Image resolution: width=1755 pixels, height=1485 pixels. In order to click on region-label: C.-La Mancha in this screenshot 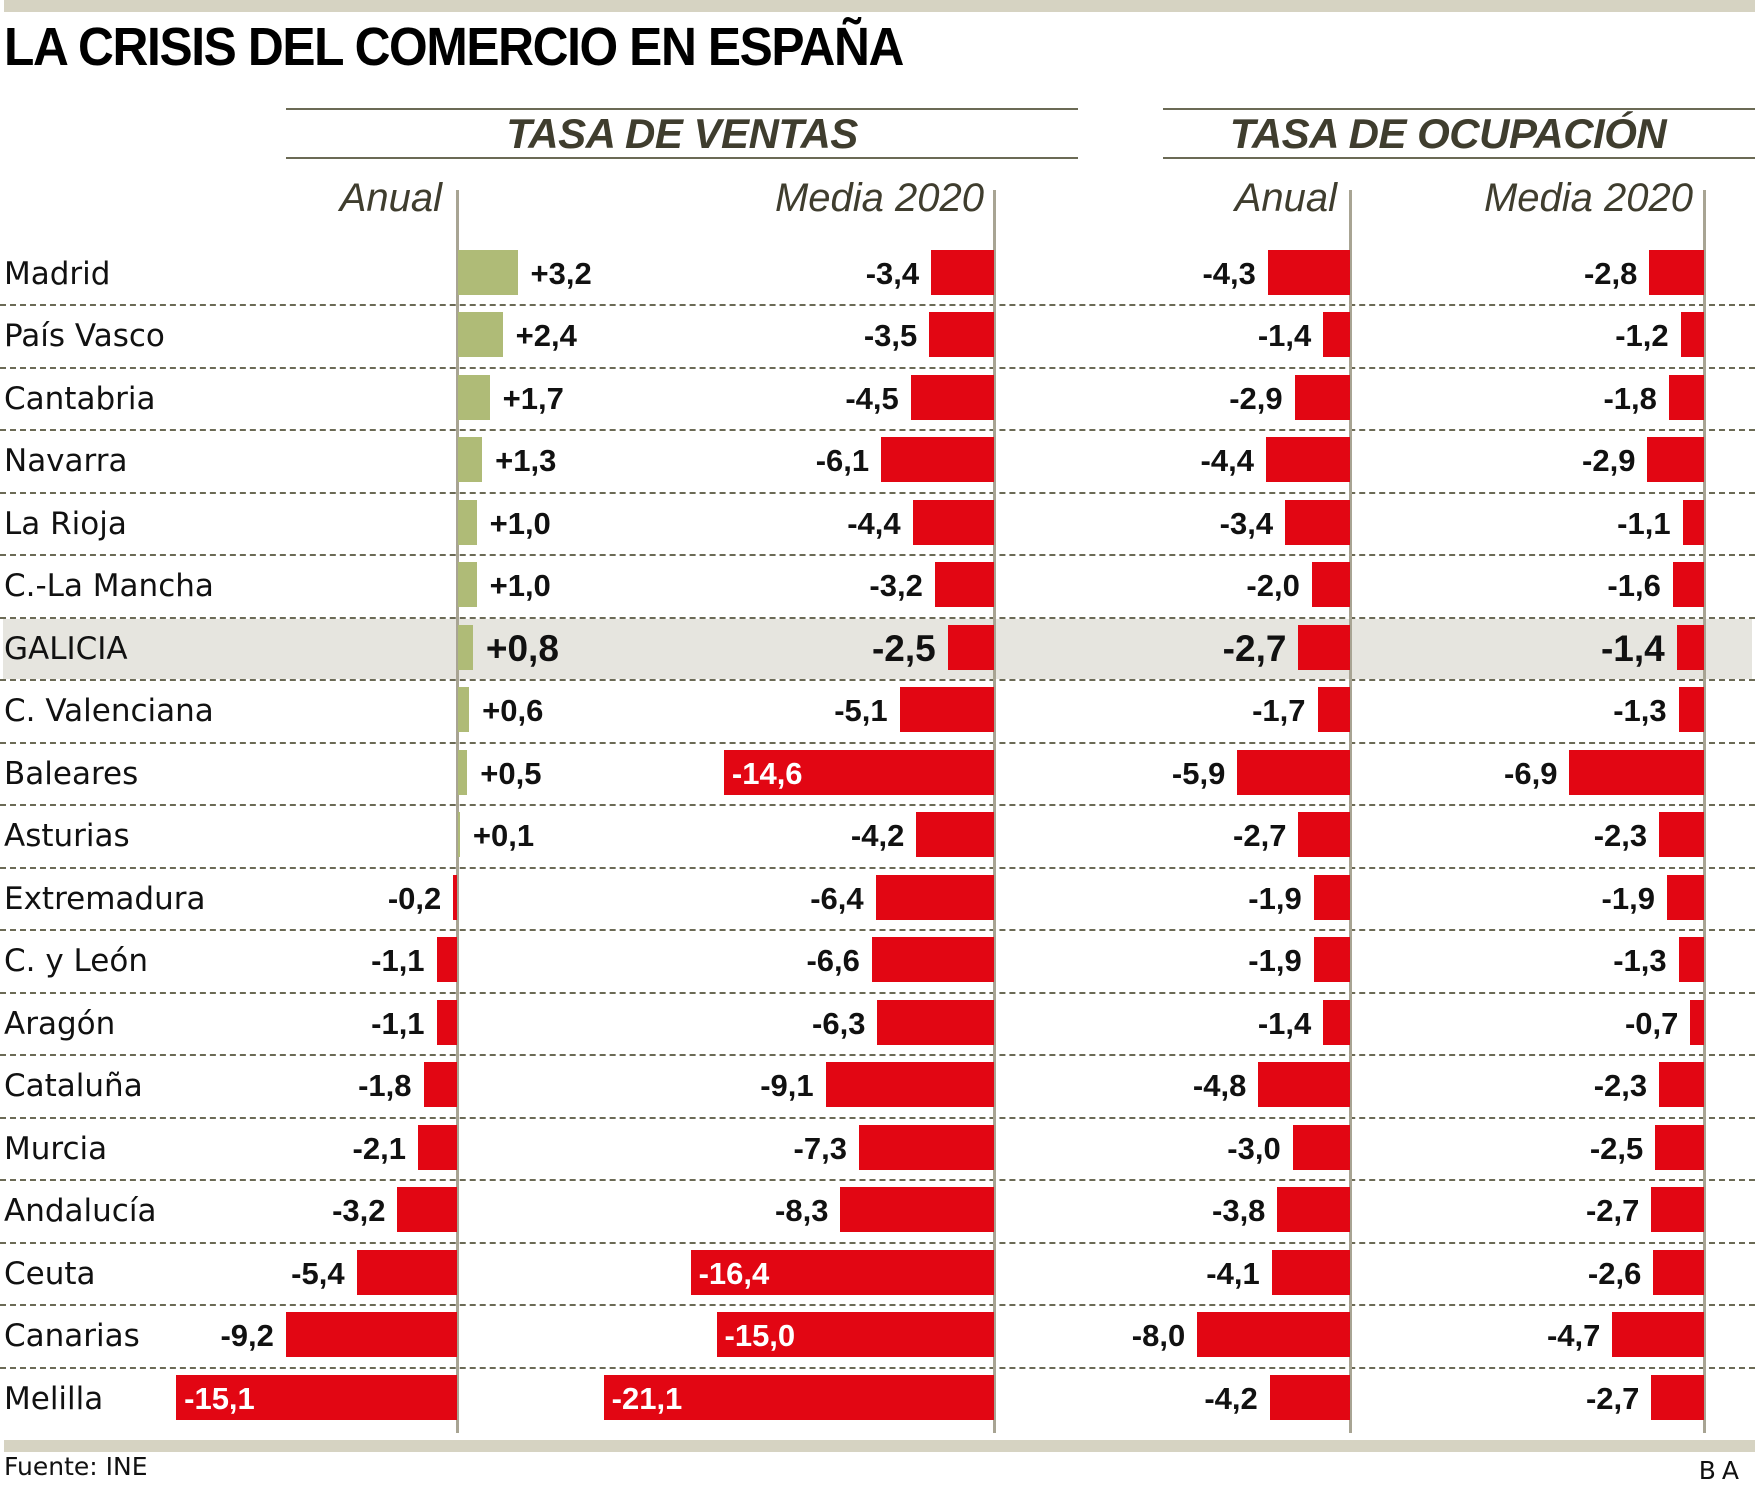, I will do `click(109, 586)`.